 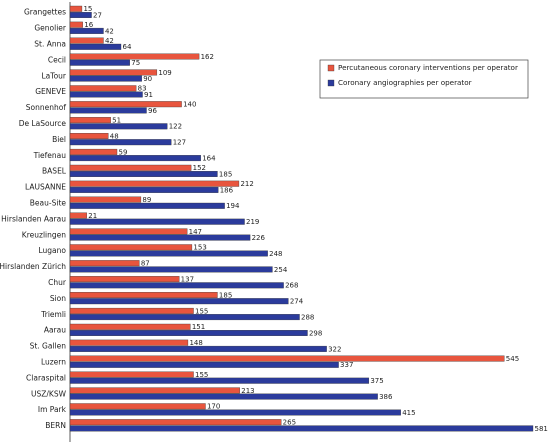 I want to click on data-label: 386, so click(x=386, y=397).